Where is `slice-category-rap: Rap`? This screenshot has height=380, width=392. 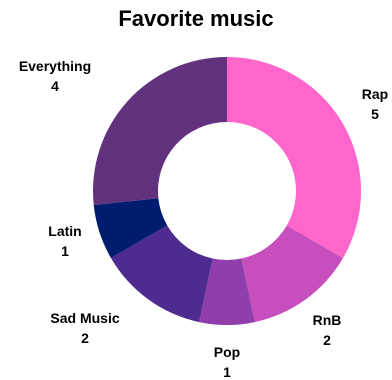 slice-category-rap: Rap is located at coordinates (375, 94).